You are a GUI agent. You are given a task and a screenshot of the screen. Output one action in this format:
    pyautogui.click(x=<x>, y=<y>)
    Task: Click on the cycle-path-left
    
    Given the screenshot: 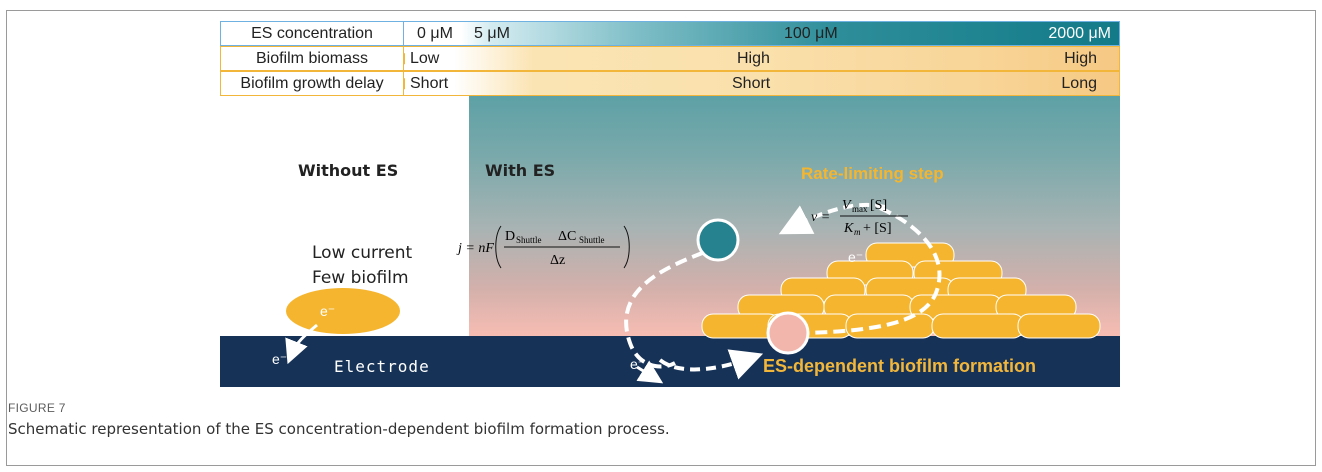 What is the action you would take?
    pyautogui.click(x=672, y=306)
    